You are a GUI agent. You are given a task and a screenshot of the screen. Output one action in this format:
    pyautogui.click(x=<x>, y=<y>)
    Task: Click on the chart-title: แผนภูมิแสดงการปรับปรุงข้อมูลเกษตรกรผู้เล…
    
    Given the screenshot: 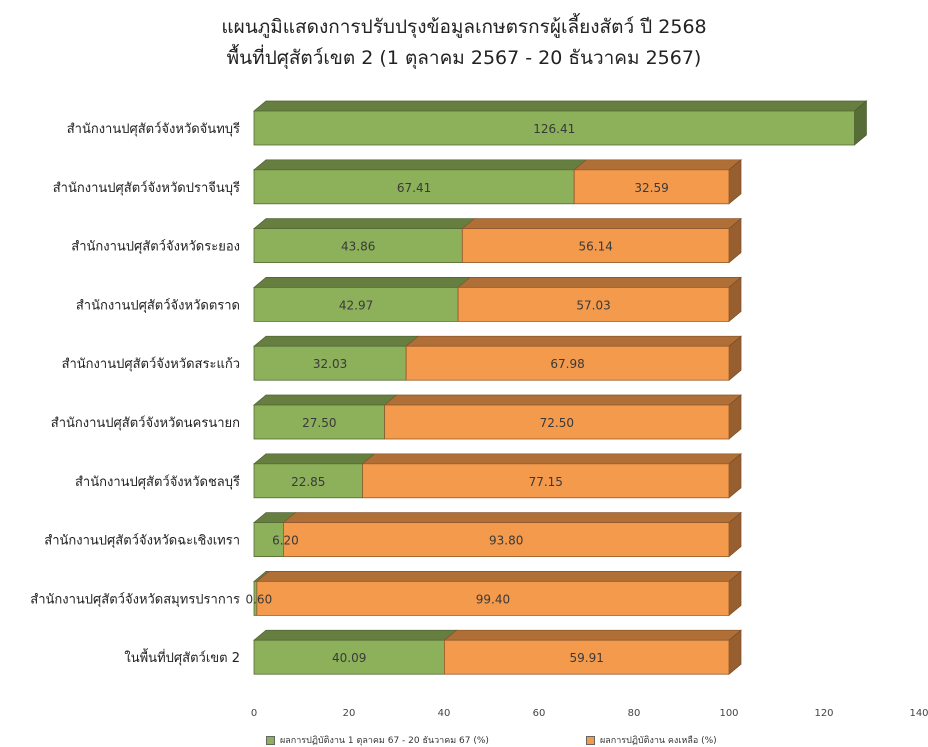 What is the action you would take?
    pyautogui.click(x=464, y=43)
    